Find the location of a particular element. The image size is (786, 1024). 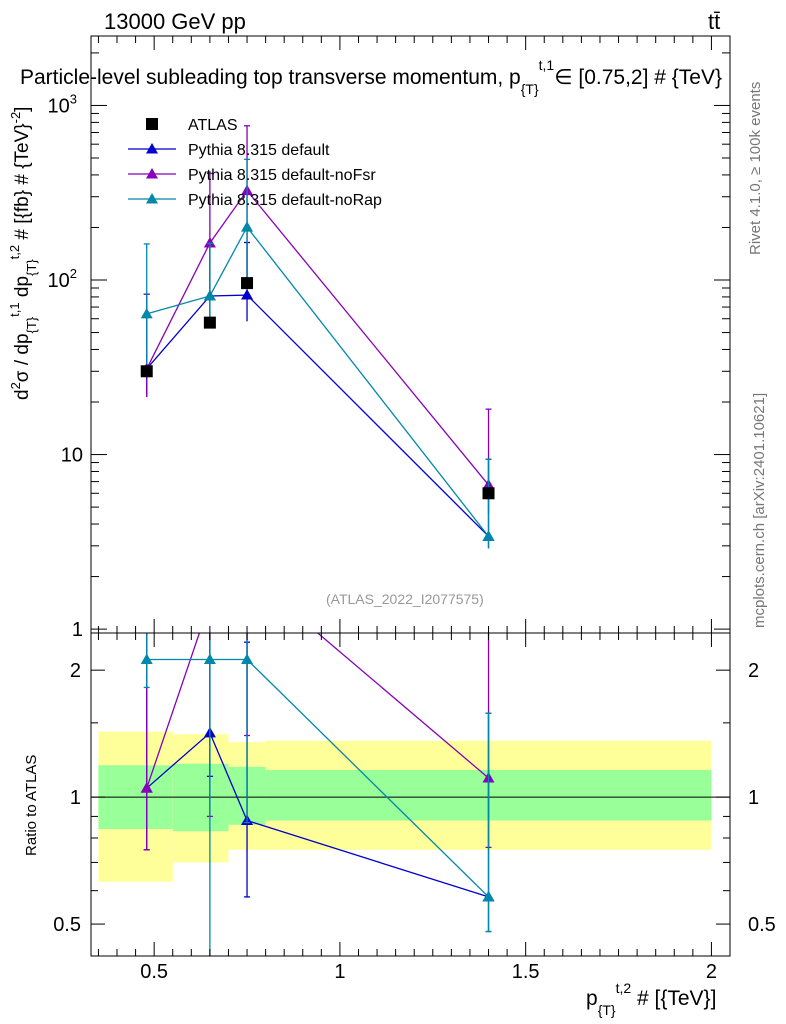

side-label-mcplots: mcplots.cern.ch [arXiv:2401.10621] is located at coordinates (759, 510).